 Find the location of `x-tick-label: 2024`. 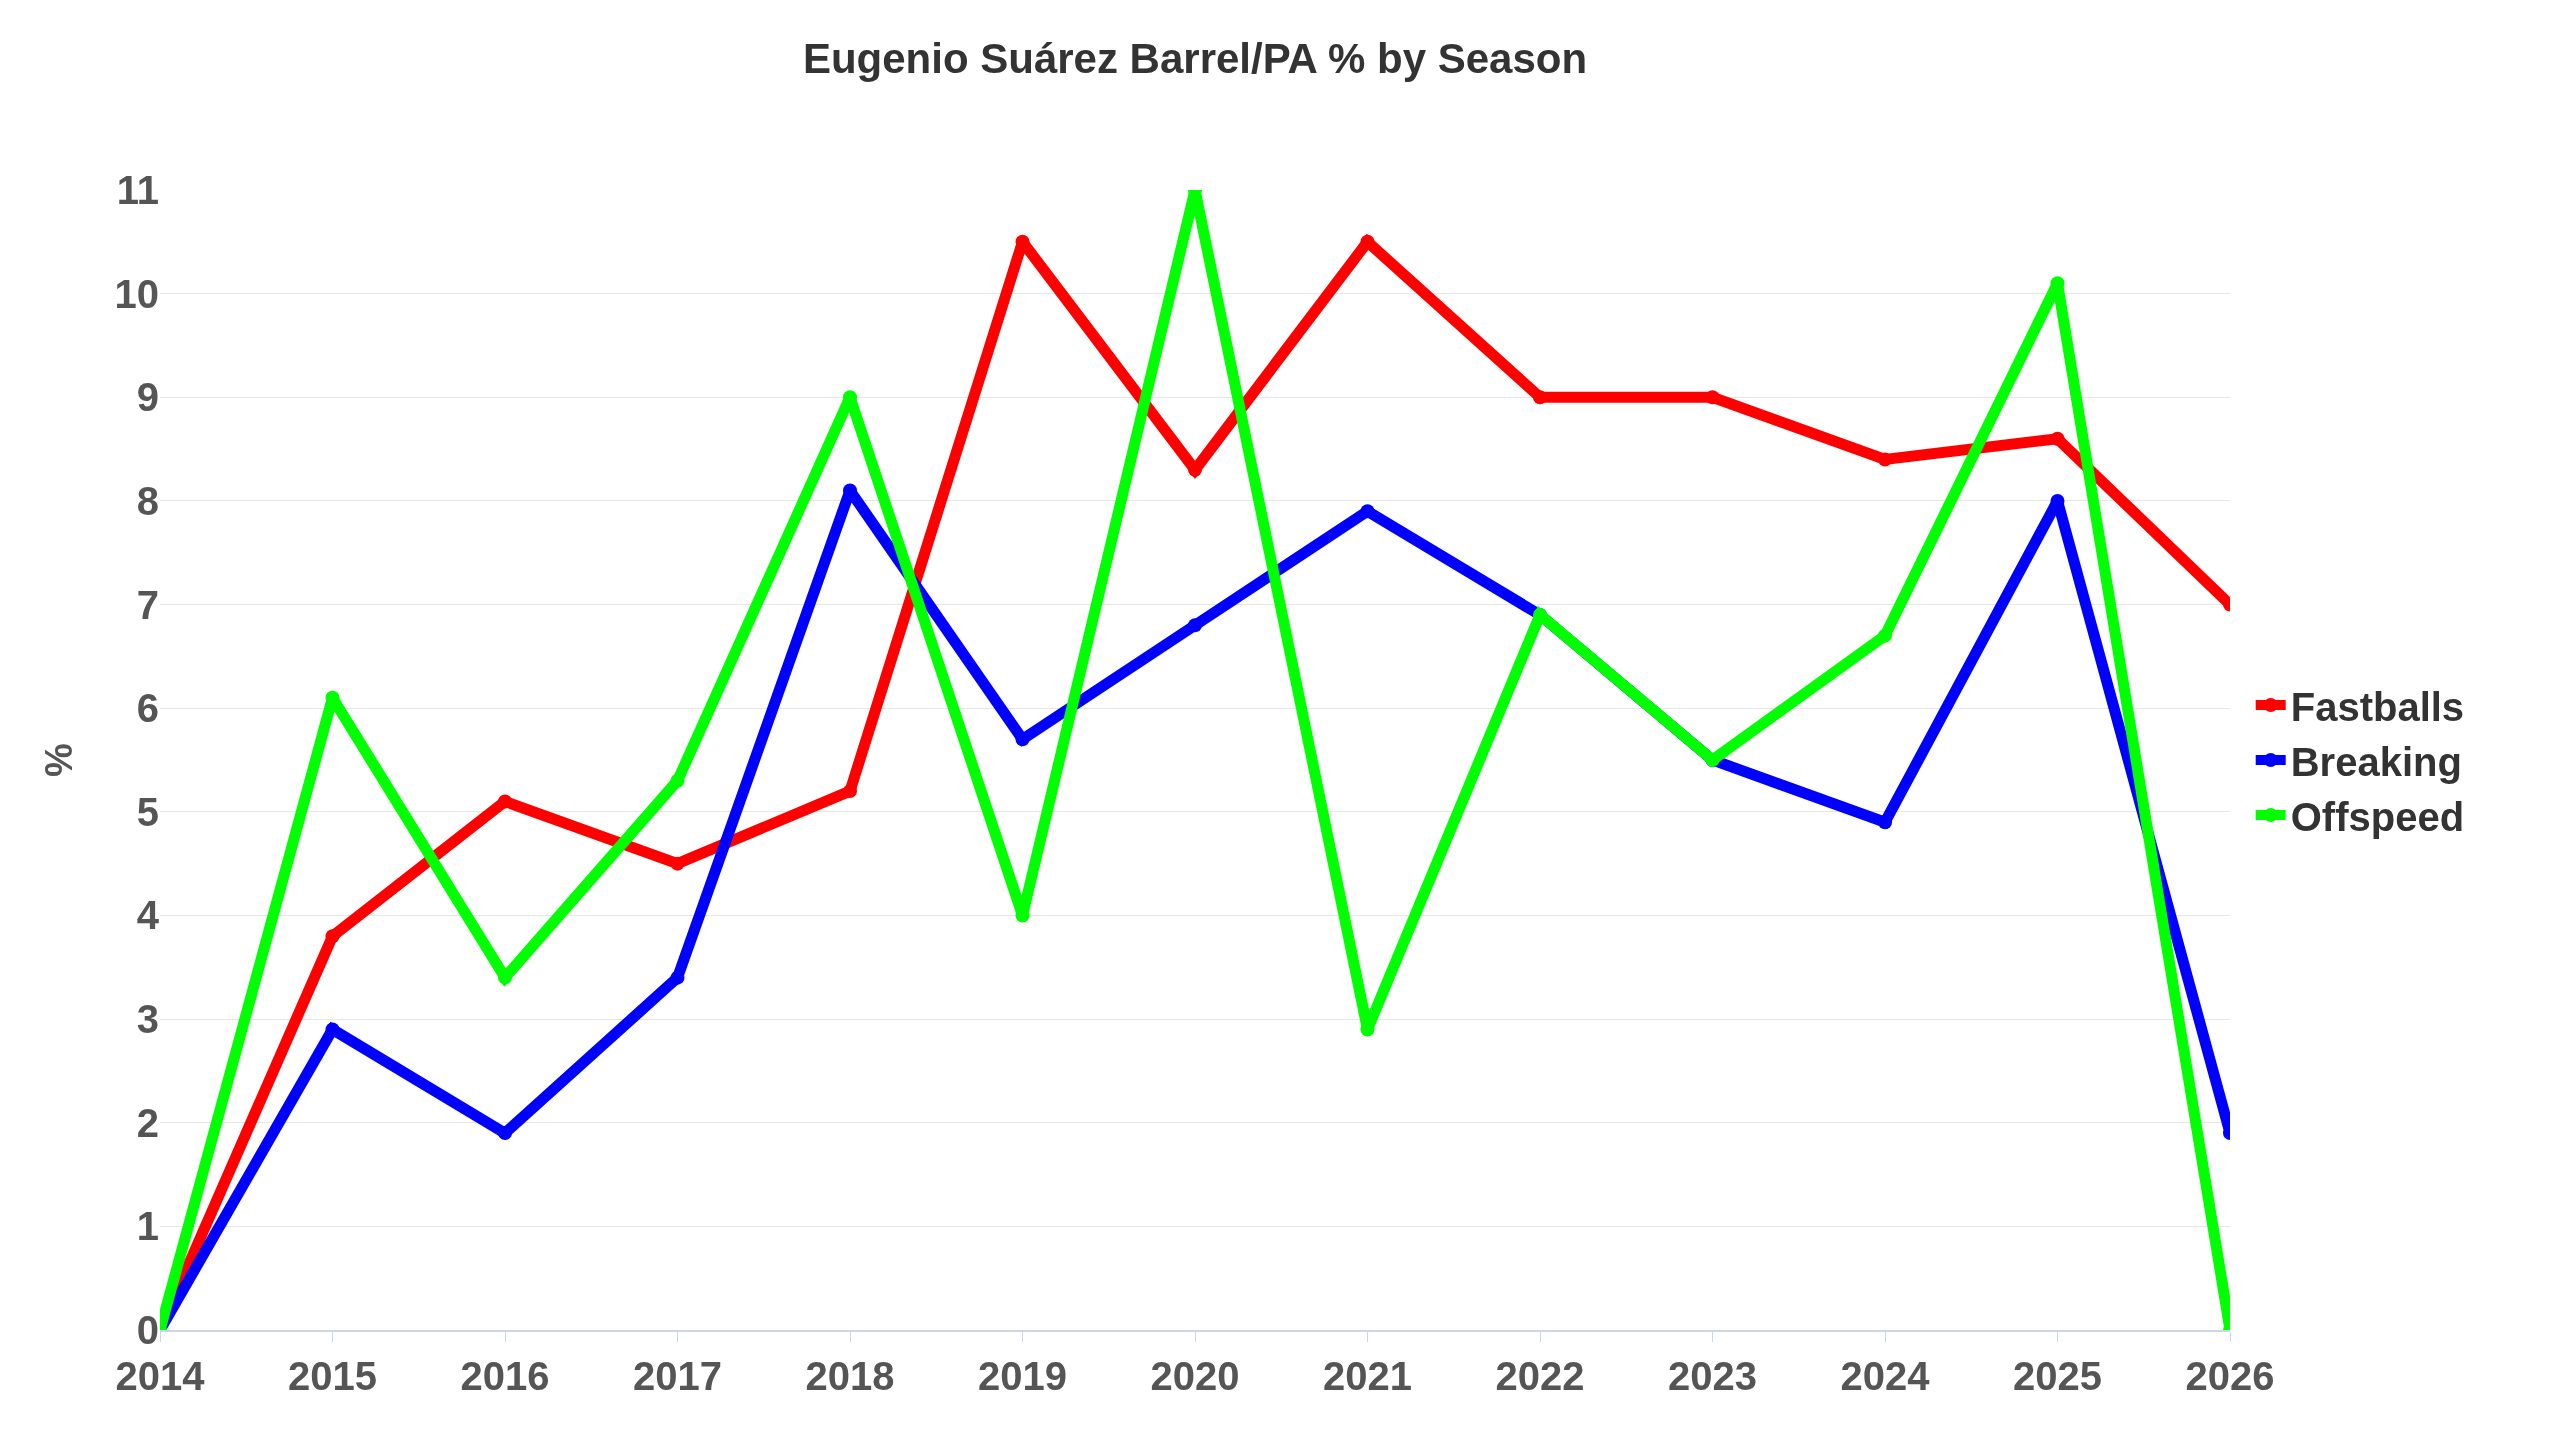

x-tick-label: 2024 is located at coordinates (1885, 1376).